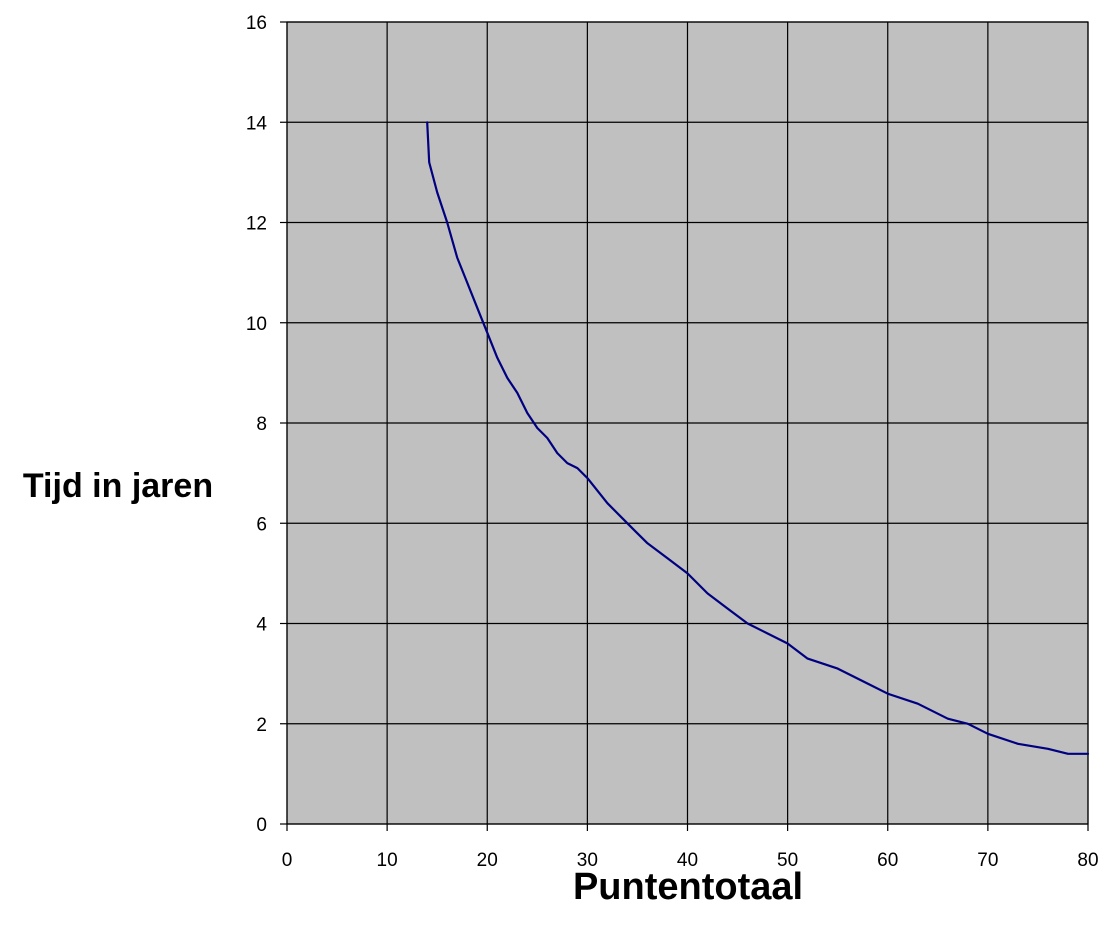 Image resolution: width=1109 pixels, height=928 pixels. Describe the element at coordinates (687, 860) in the screenshot. I see `x-tick-label: 40` at that location.